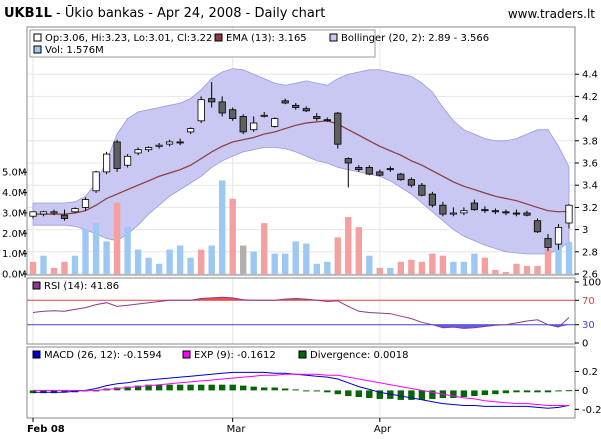 The width and height of the screenshot is (601, 439). I want to click on rsi-oversold-fill, so click(301, 326).